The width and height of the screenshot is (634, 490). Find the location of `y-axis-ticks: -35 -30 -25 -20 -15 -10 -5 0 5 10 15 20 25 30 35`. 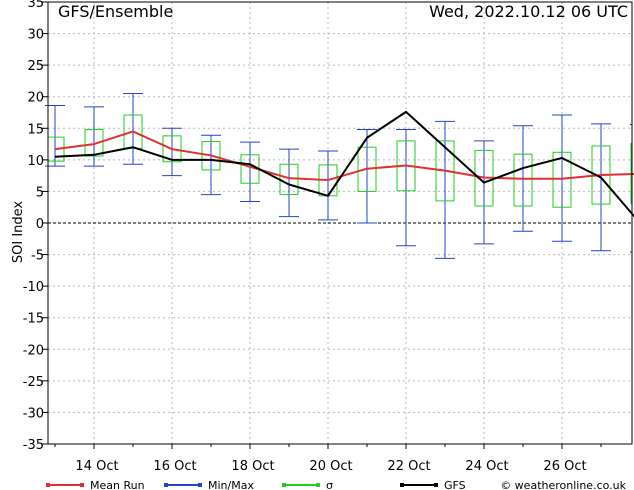

y-axis-ticks: -35 -30 -25 -20 -15 -10 -5 0 5 10 15 20 25 30 35 is located at coordinates (35, 226).